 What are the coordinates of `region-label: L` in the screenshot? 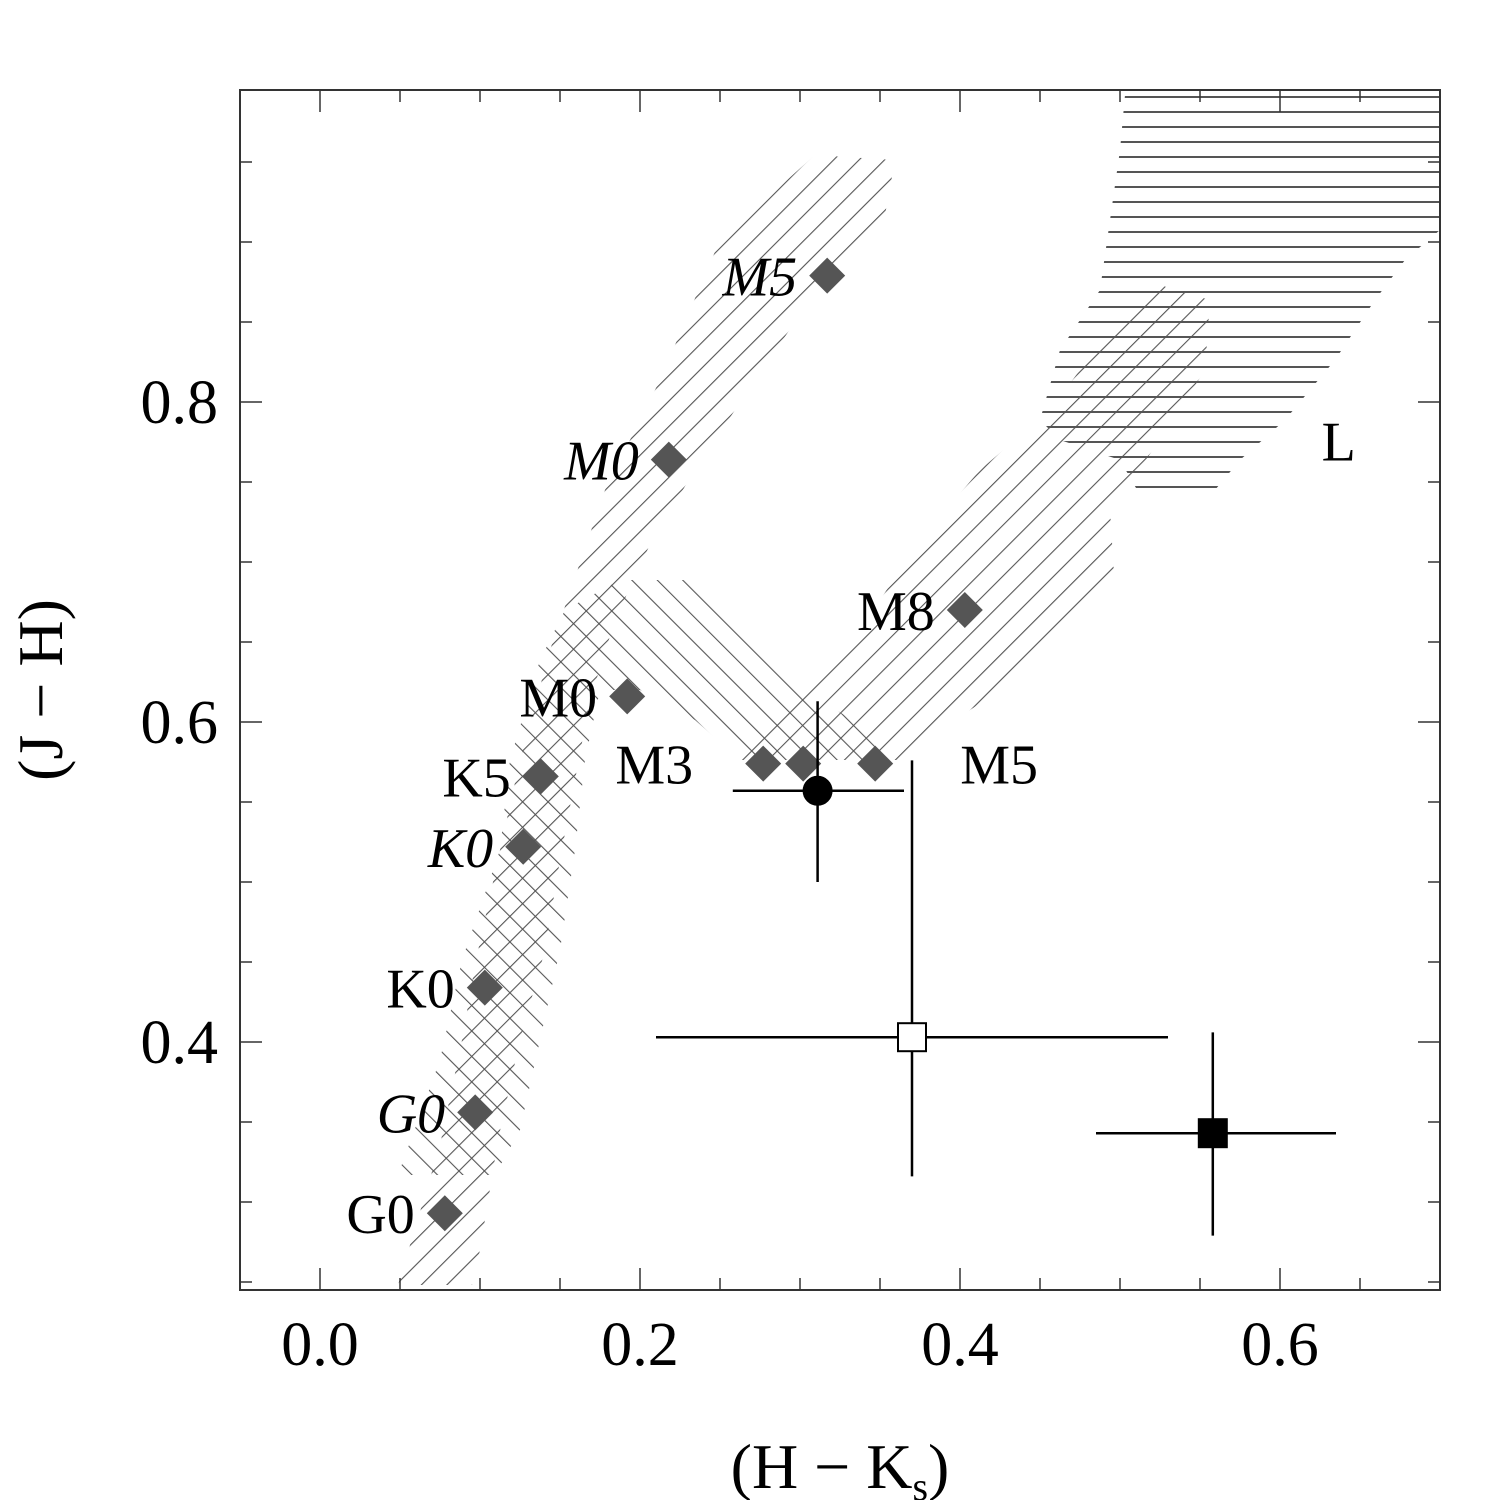 It's located at (1339, 442).